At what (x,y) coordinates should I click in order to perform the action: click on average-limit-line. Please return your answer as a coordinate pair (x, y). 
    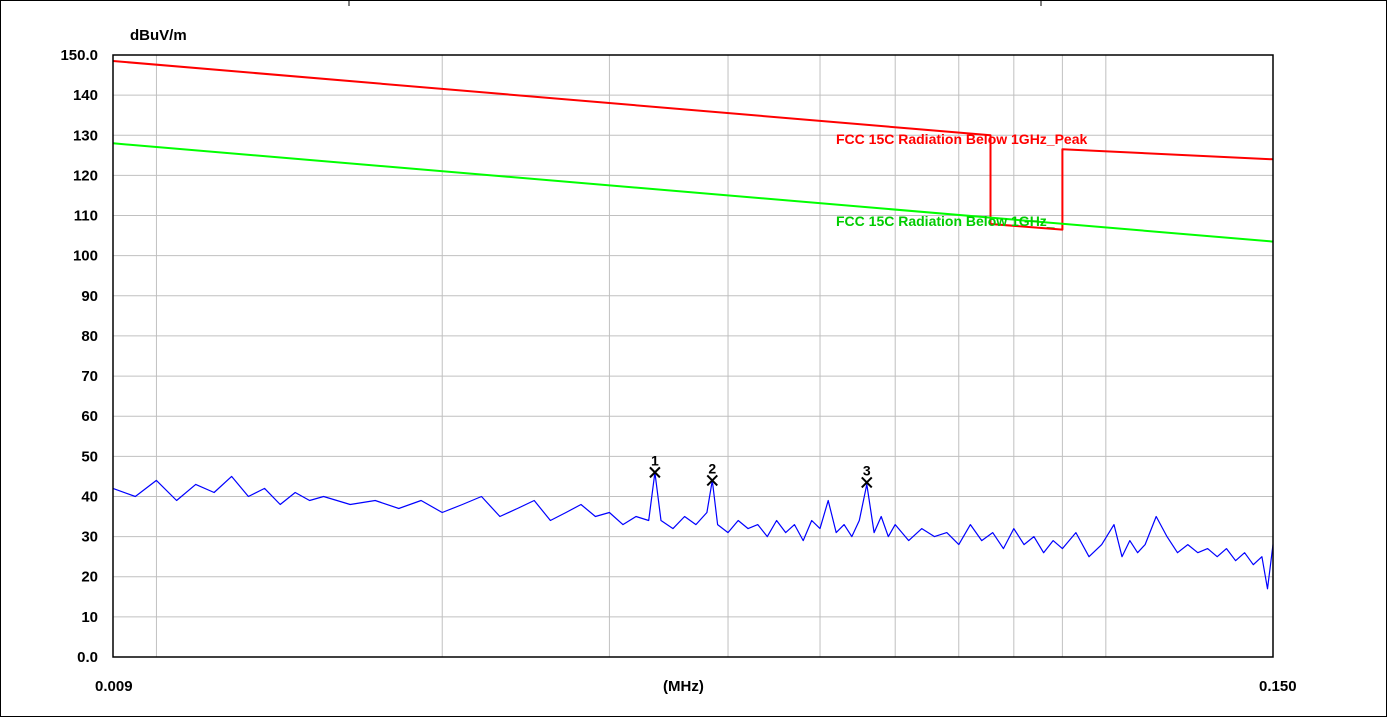
    Looking at the image, I should click on (693, 192).